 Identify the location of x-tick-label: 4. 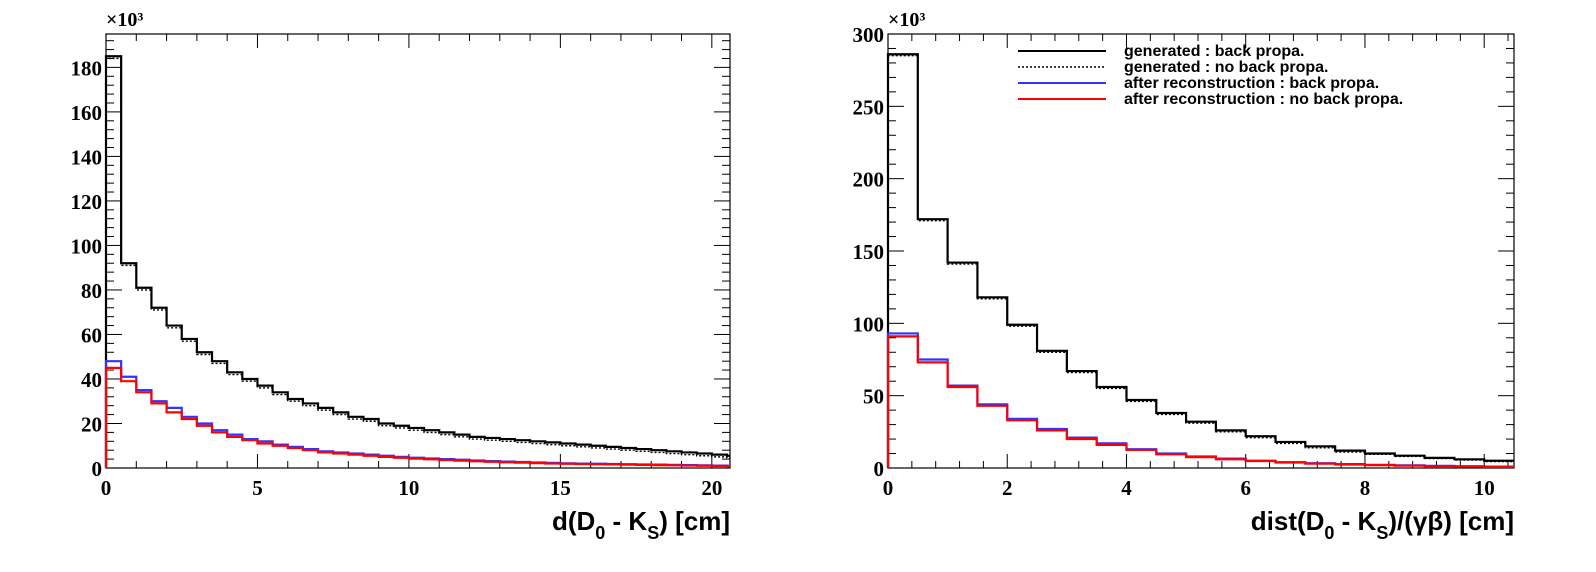
(1126, 488).